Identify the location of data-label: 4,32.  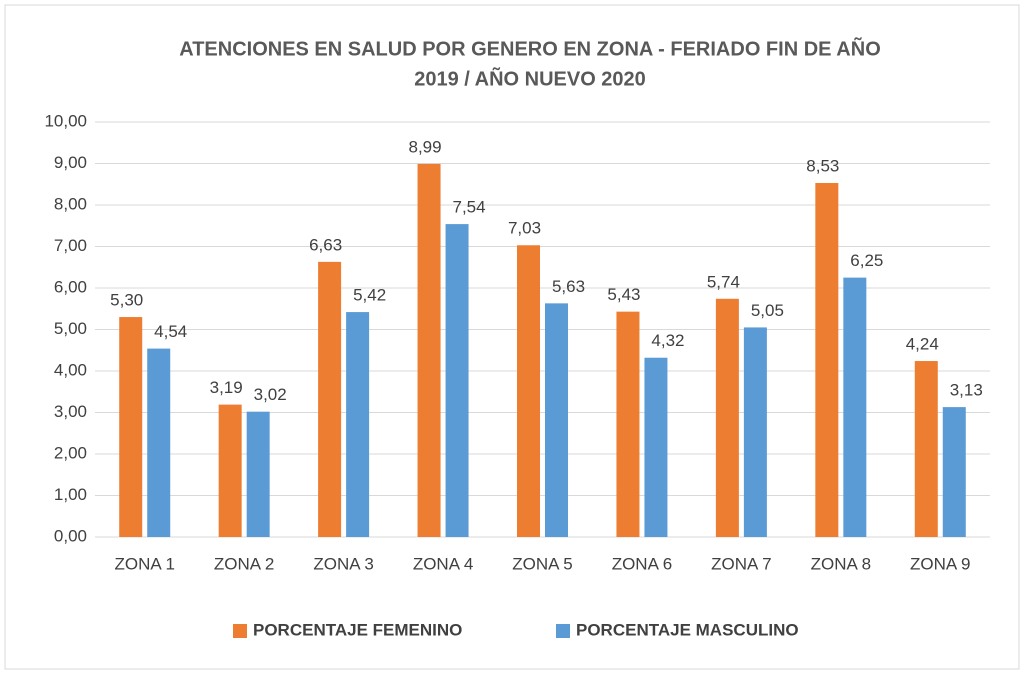
(667, 340).